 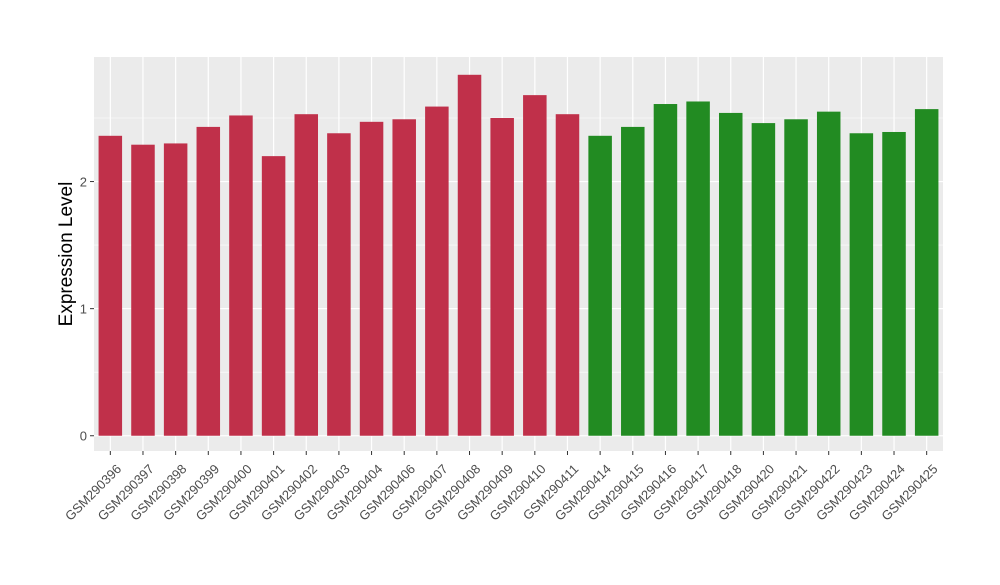 I want to click on bar-GSM290417, so click(x=698, y=268).